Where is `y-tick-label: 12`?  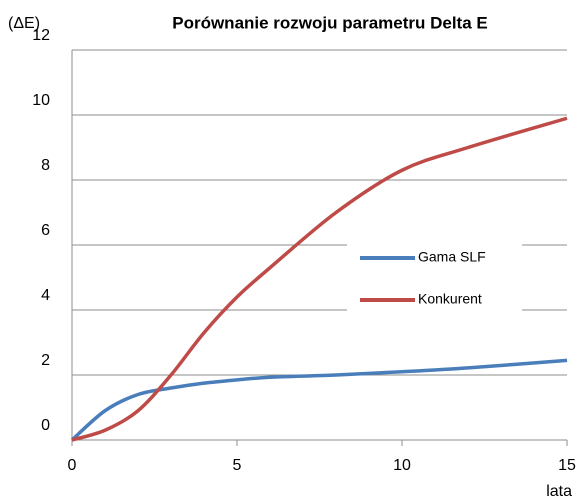 y-tick-label: 12 is located at coordinates (41, 35).